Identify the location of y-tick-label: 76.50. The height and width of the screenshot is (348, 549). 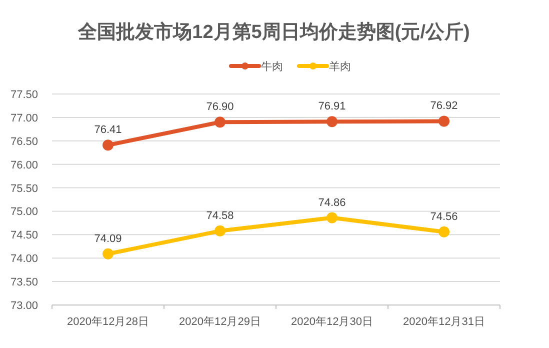
(24, 142).